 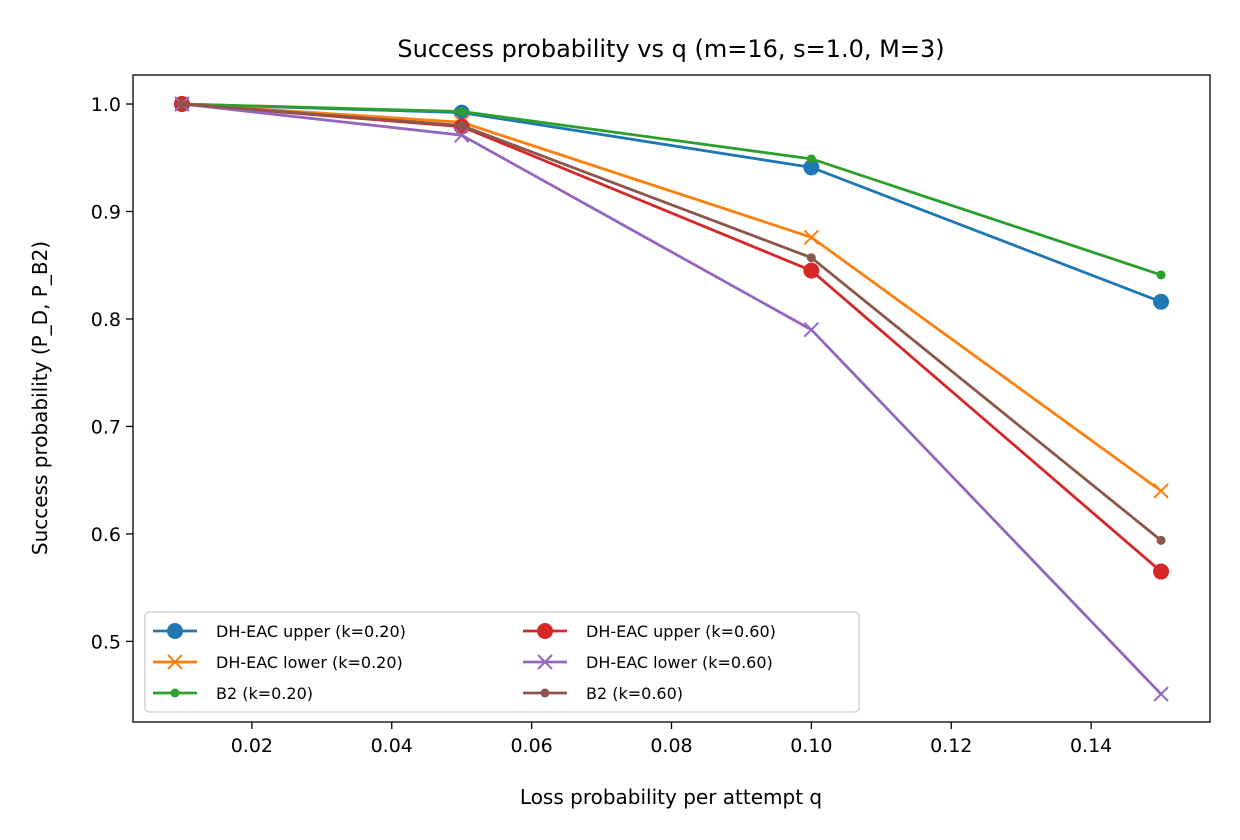 What do you see at coordinates (106, 105) in the screenshot?
I see `y-tick-label: 1.0` at bounding box center [106, 105].